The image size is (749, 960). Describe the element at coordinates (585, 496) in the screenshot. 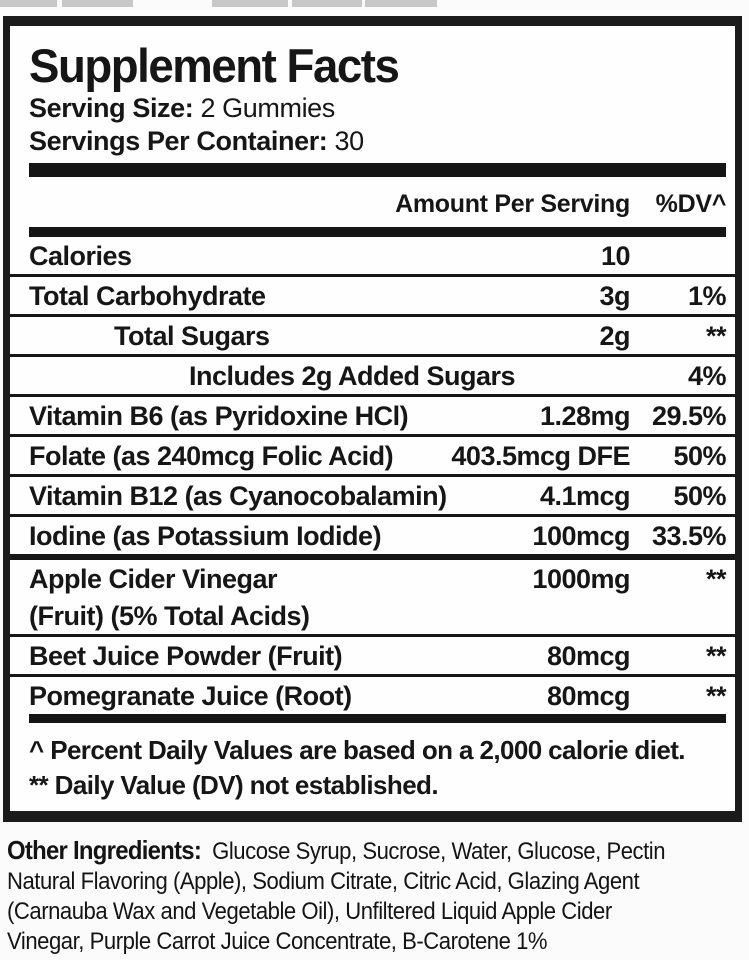

I see `nutrient-amount: 4.1mcg` at that location.